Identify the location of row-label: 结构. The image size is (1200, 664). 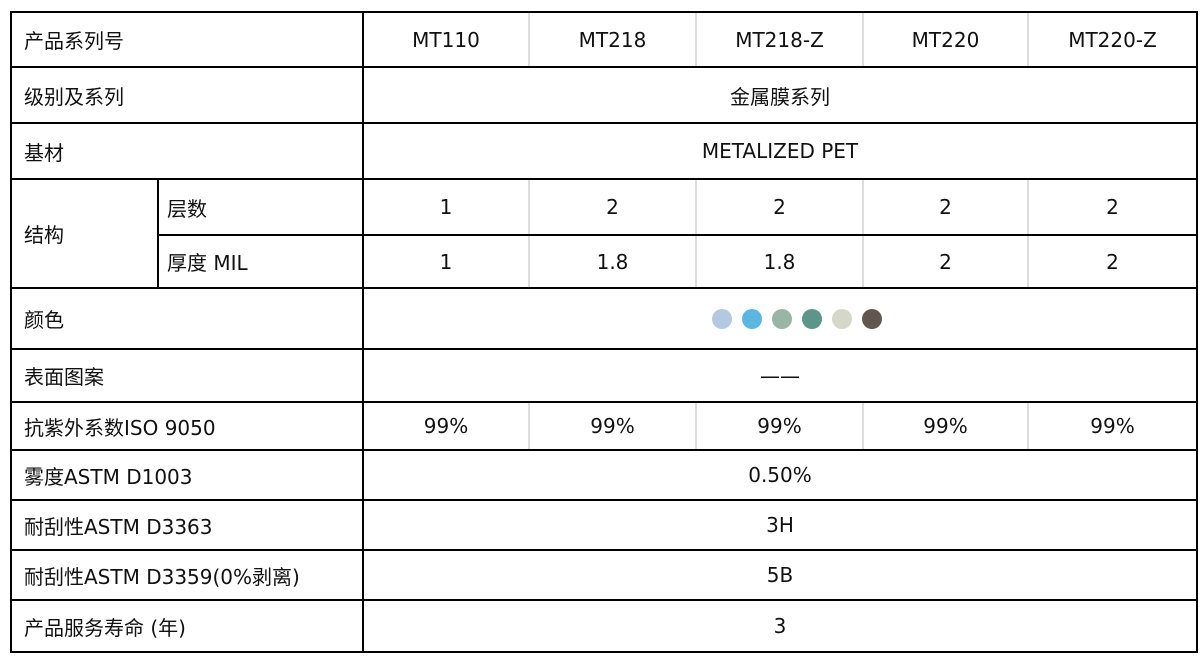
(84, 233).